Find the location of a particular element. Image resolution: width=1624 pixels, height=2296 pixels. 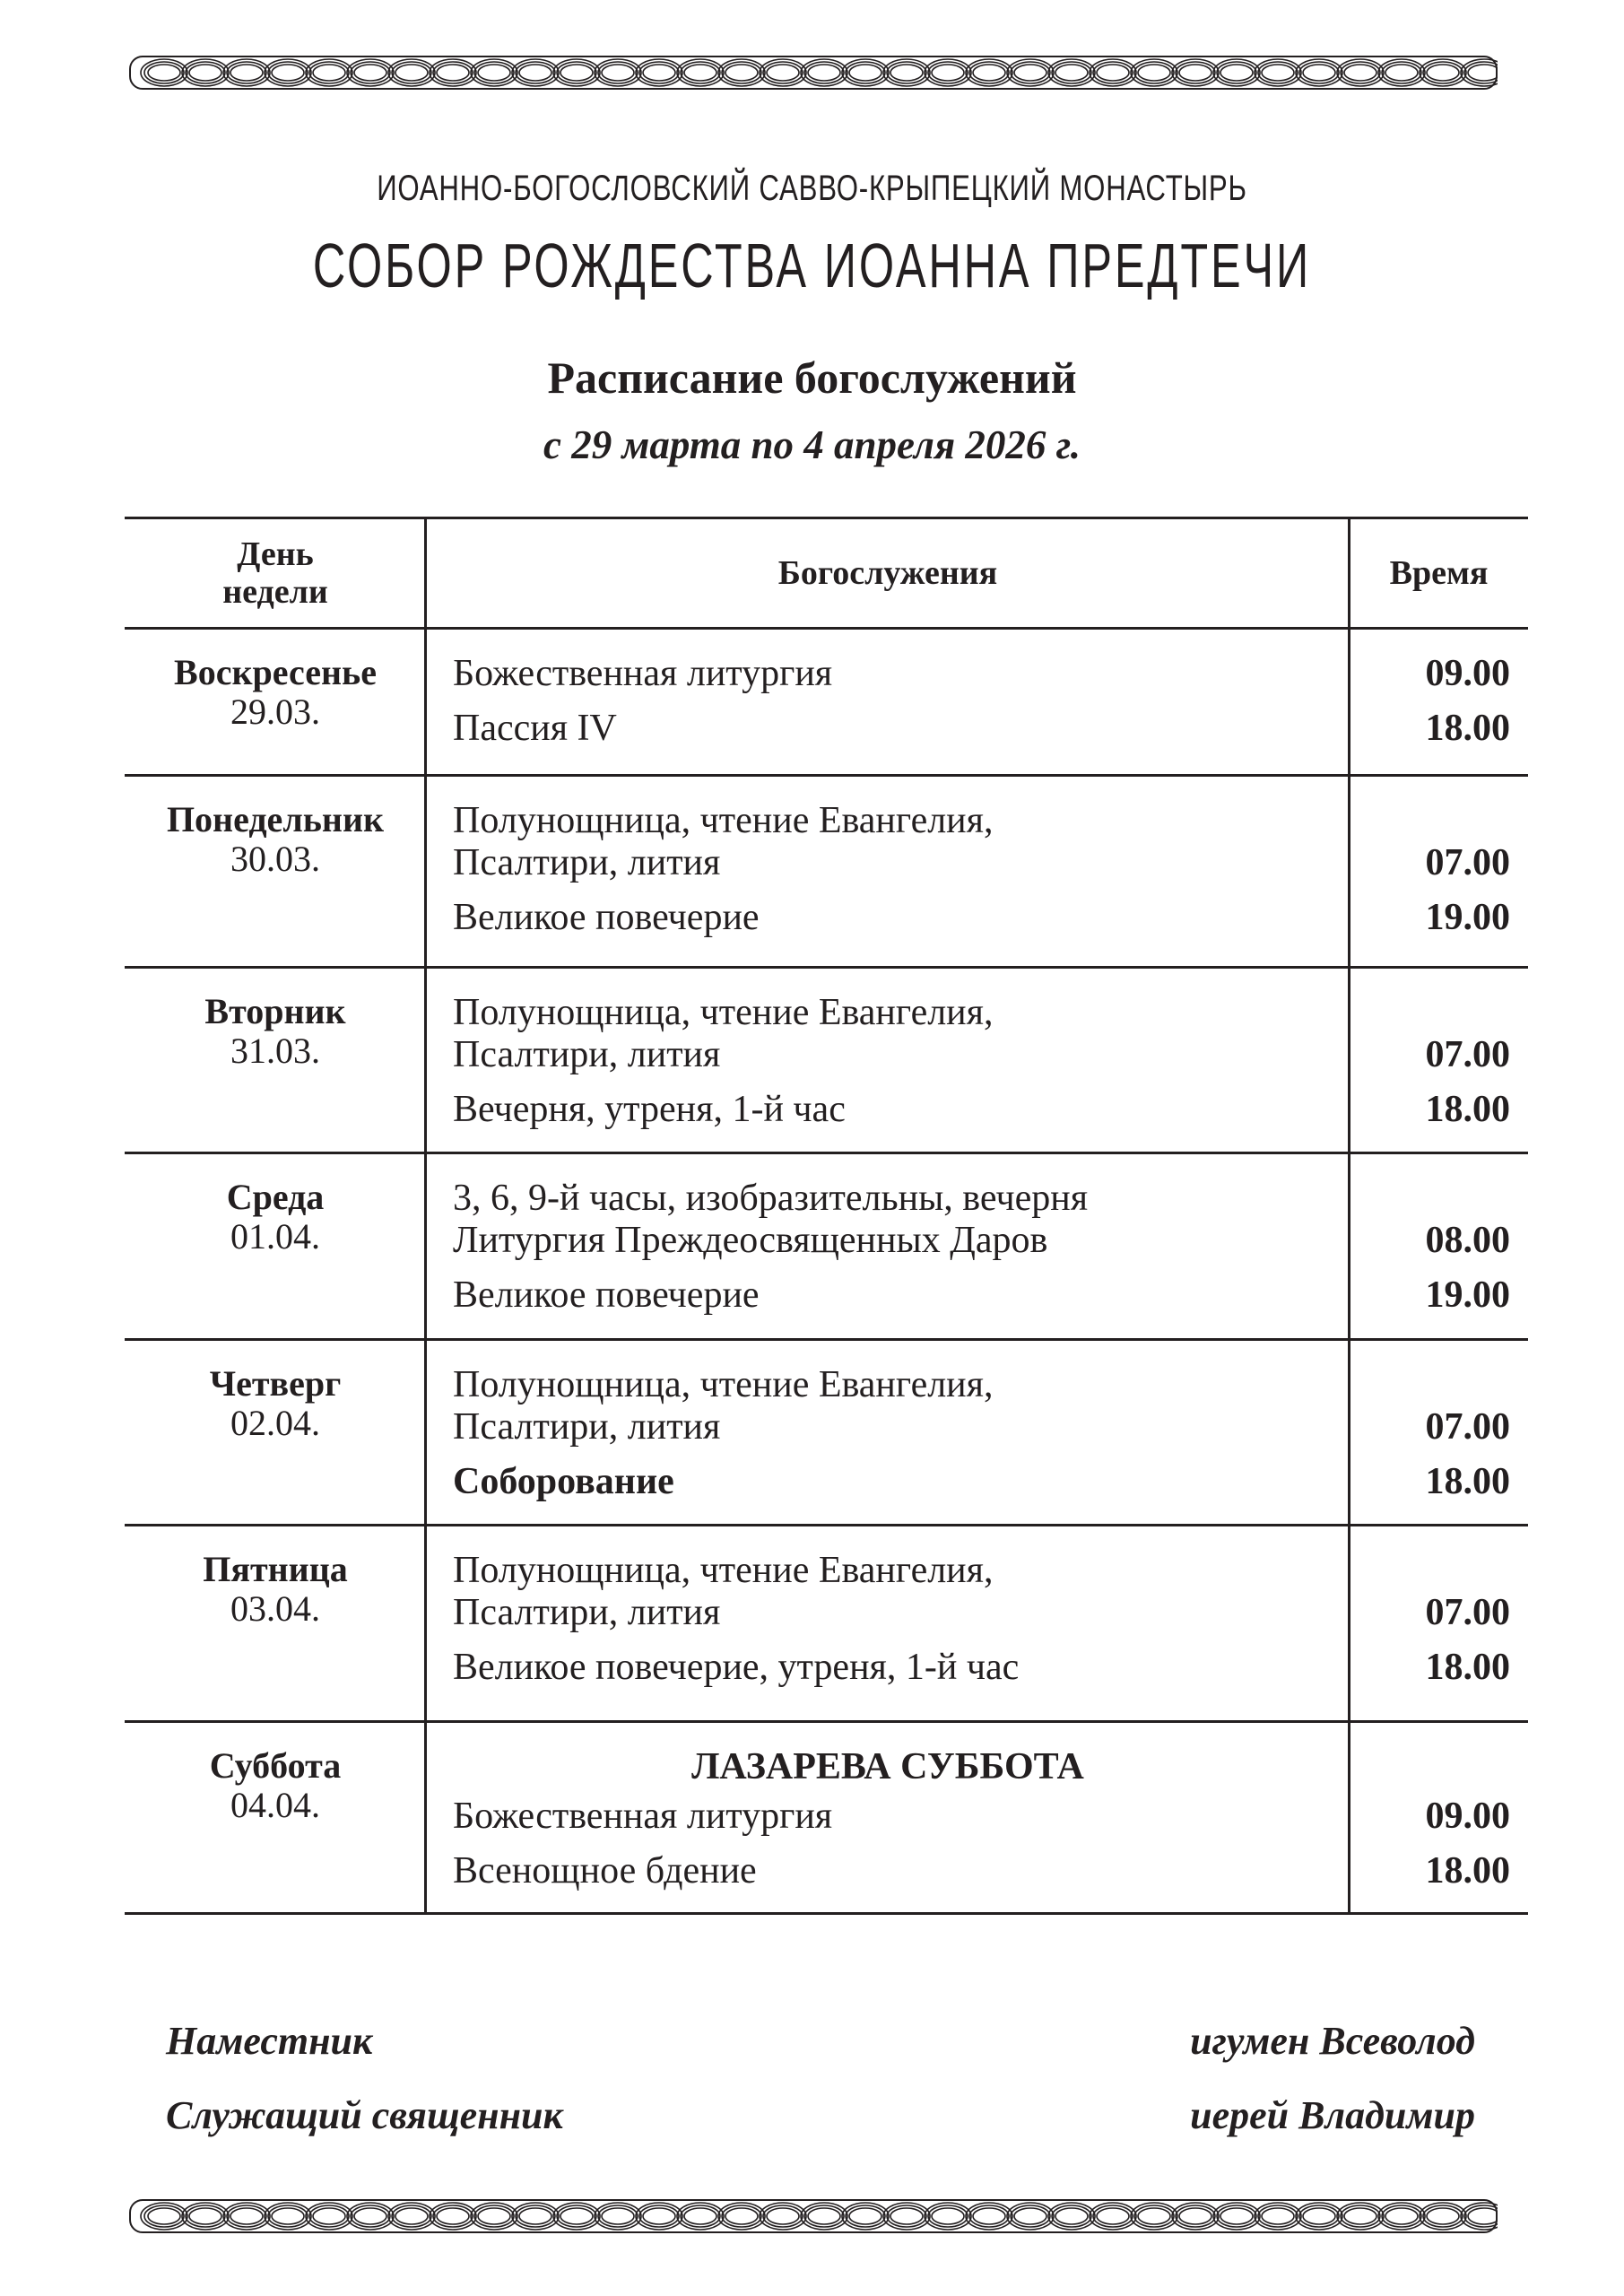

day-date: 30.03. is located at coordinates (275, 859).